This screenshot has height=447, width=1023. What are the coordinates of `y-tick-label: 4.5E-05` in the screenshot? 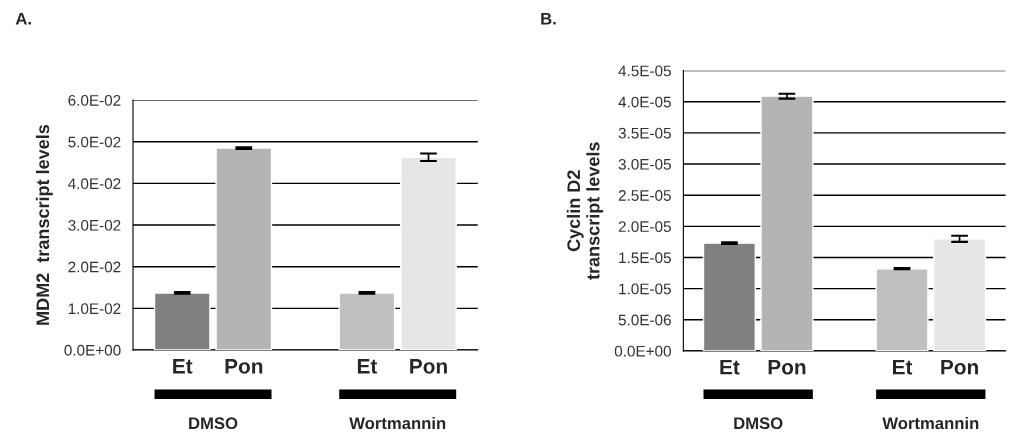 It's located at (644, 71).